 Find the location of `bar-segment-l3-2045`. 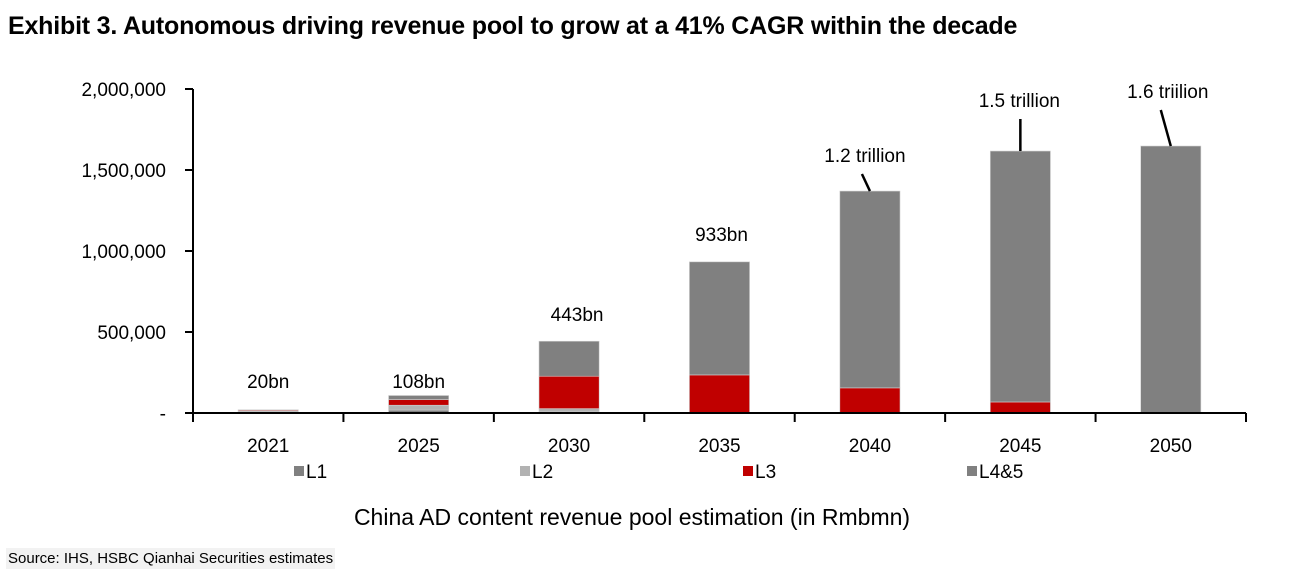

bar-segment-l3-2045 is located at coordinates (1020, 407).